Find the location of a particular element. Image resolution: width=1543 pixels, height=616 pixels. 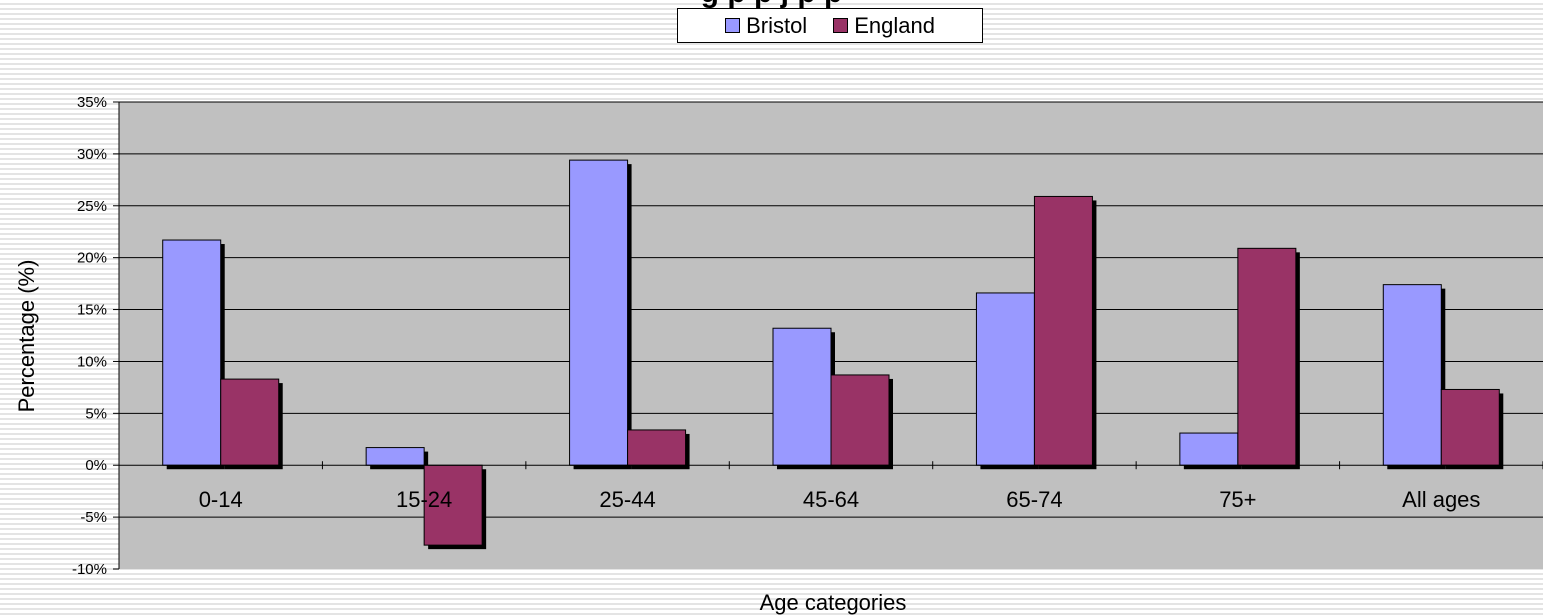

y-tick-label: 15% is located at coordinates (92, 310).